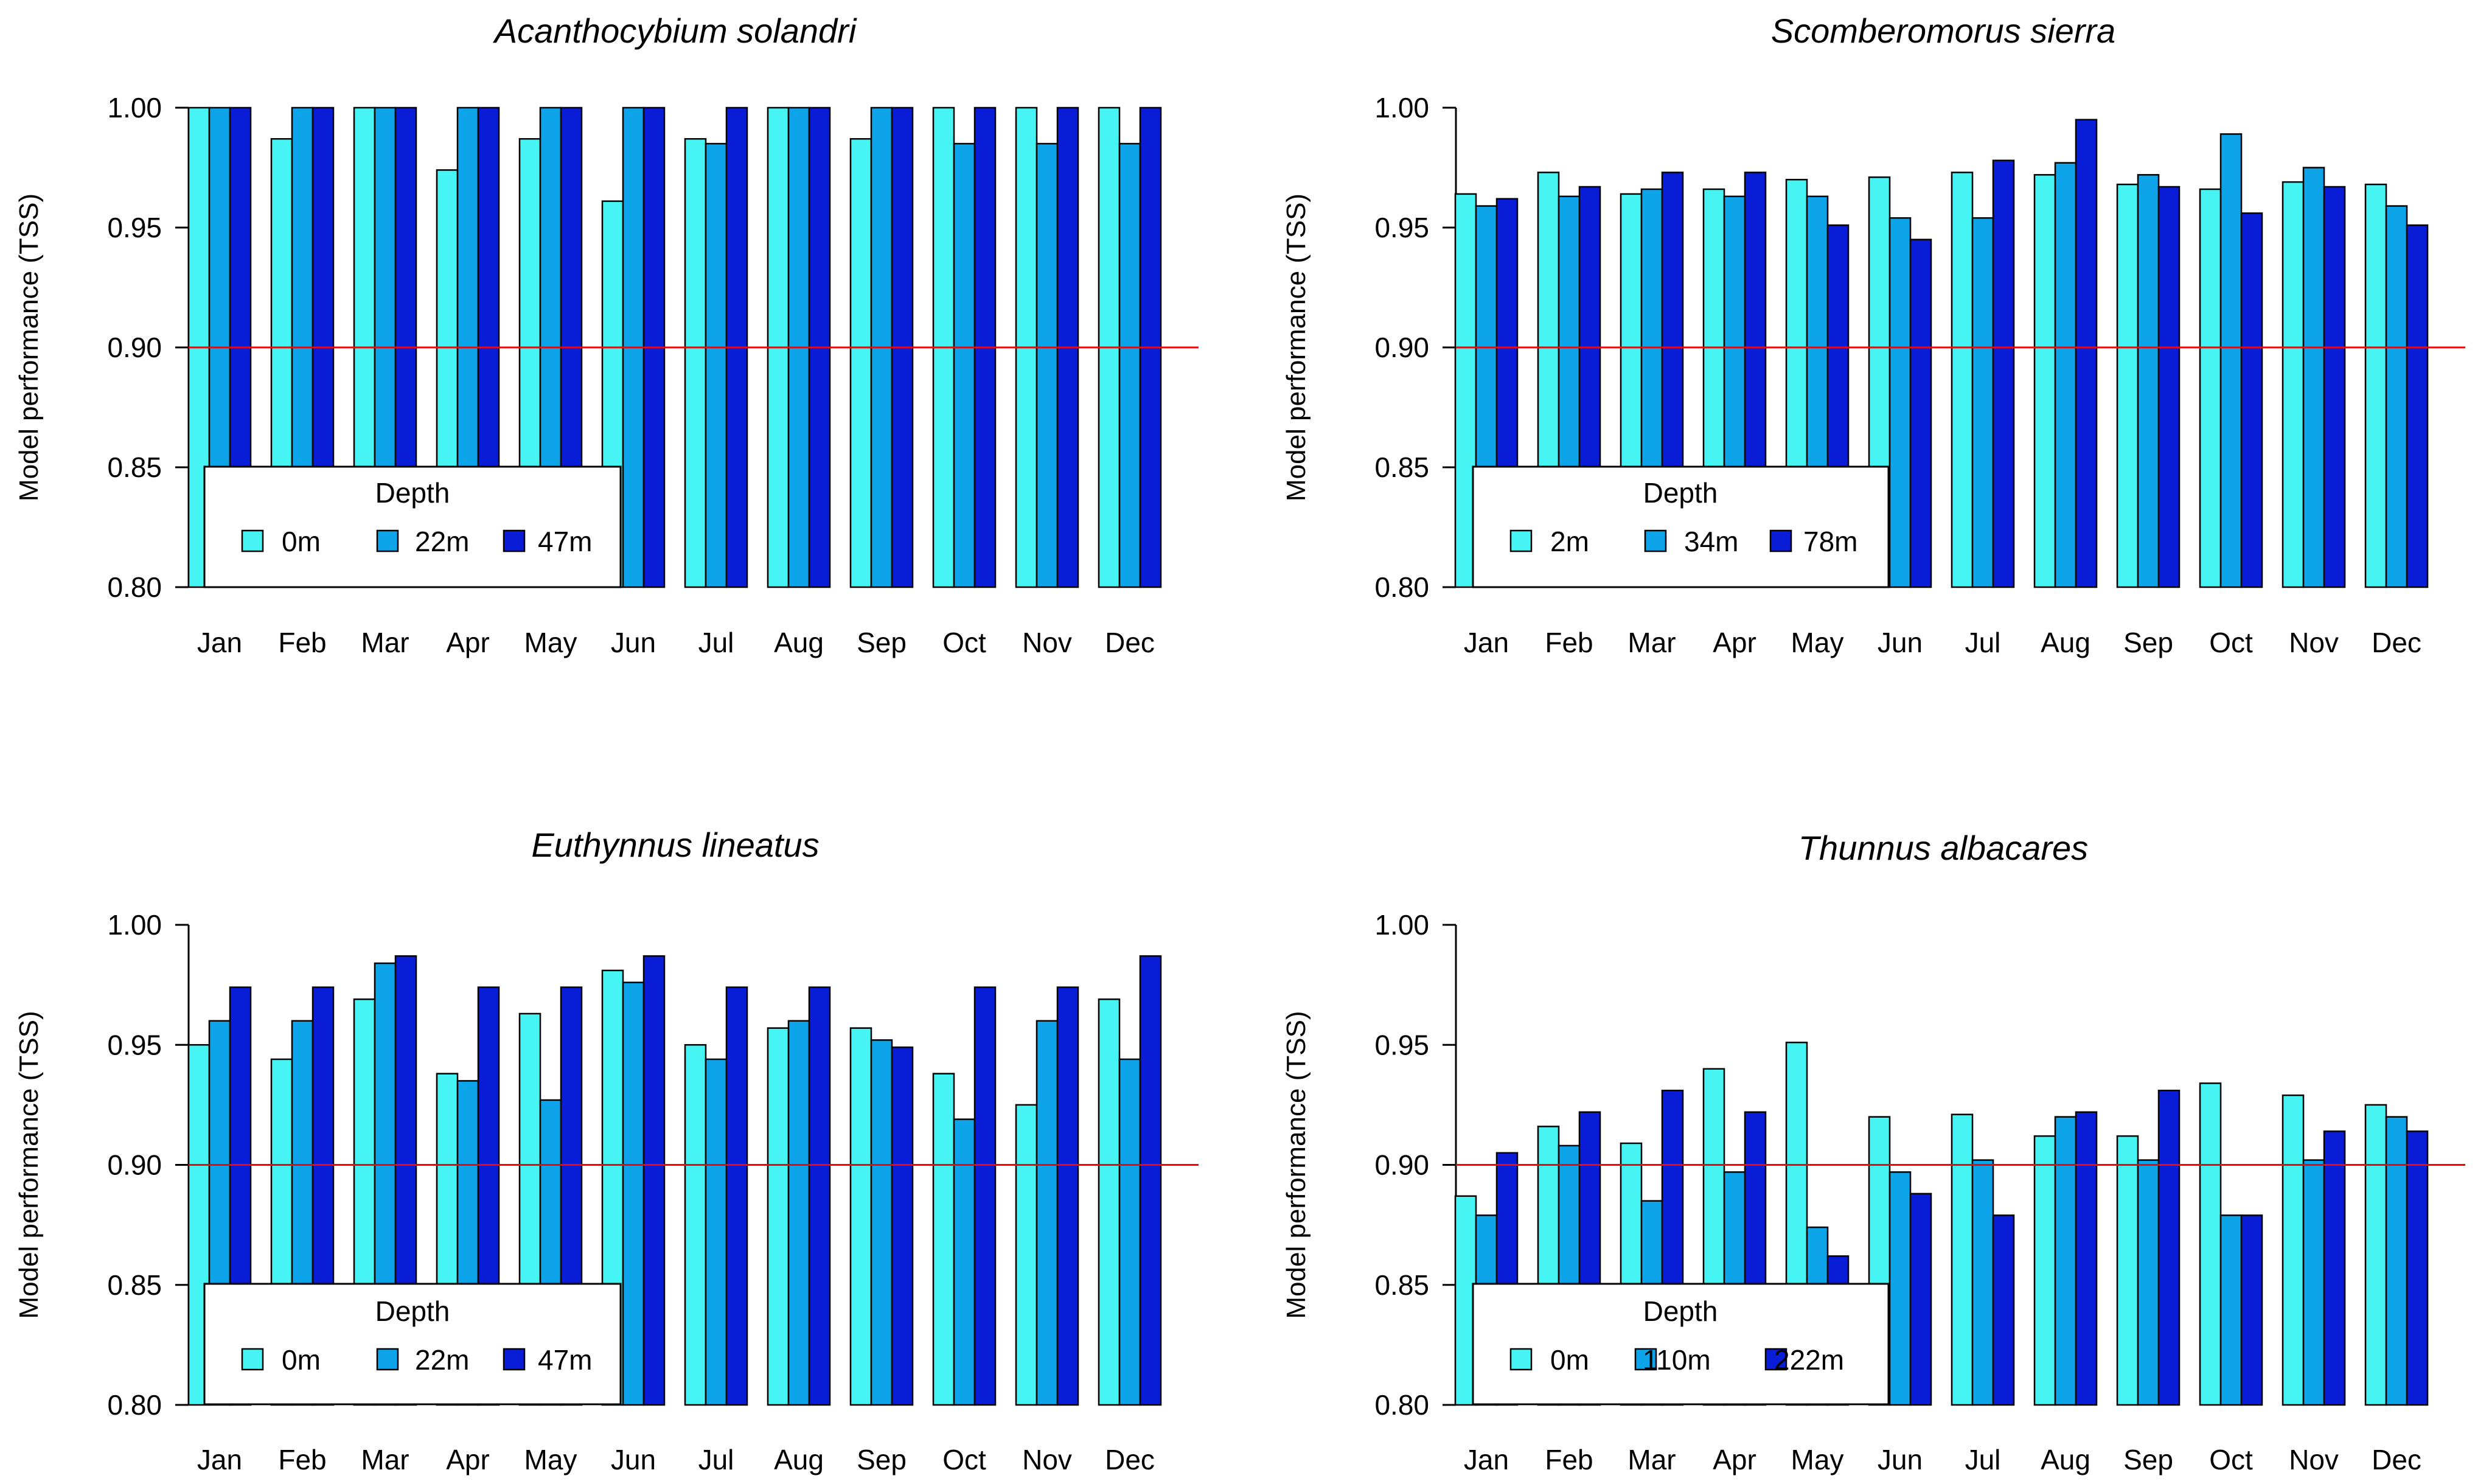 Image resolution: width=2475 pixels, height=1484 pixels. Describe the element at coordinates (1900, 402) in the screenshot. I see `bar-jun-34m` at that location.